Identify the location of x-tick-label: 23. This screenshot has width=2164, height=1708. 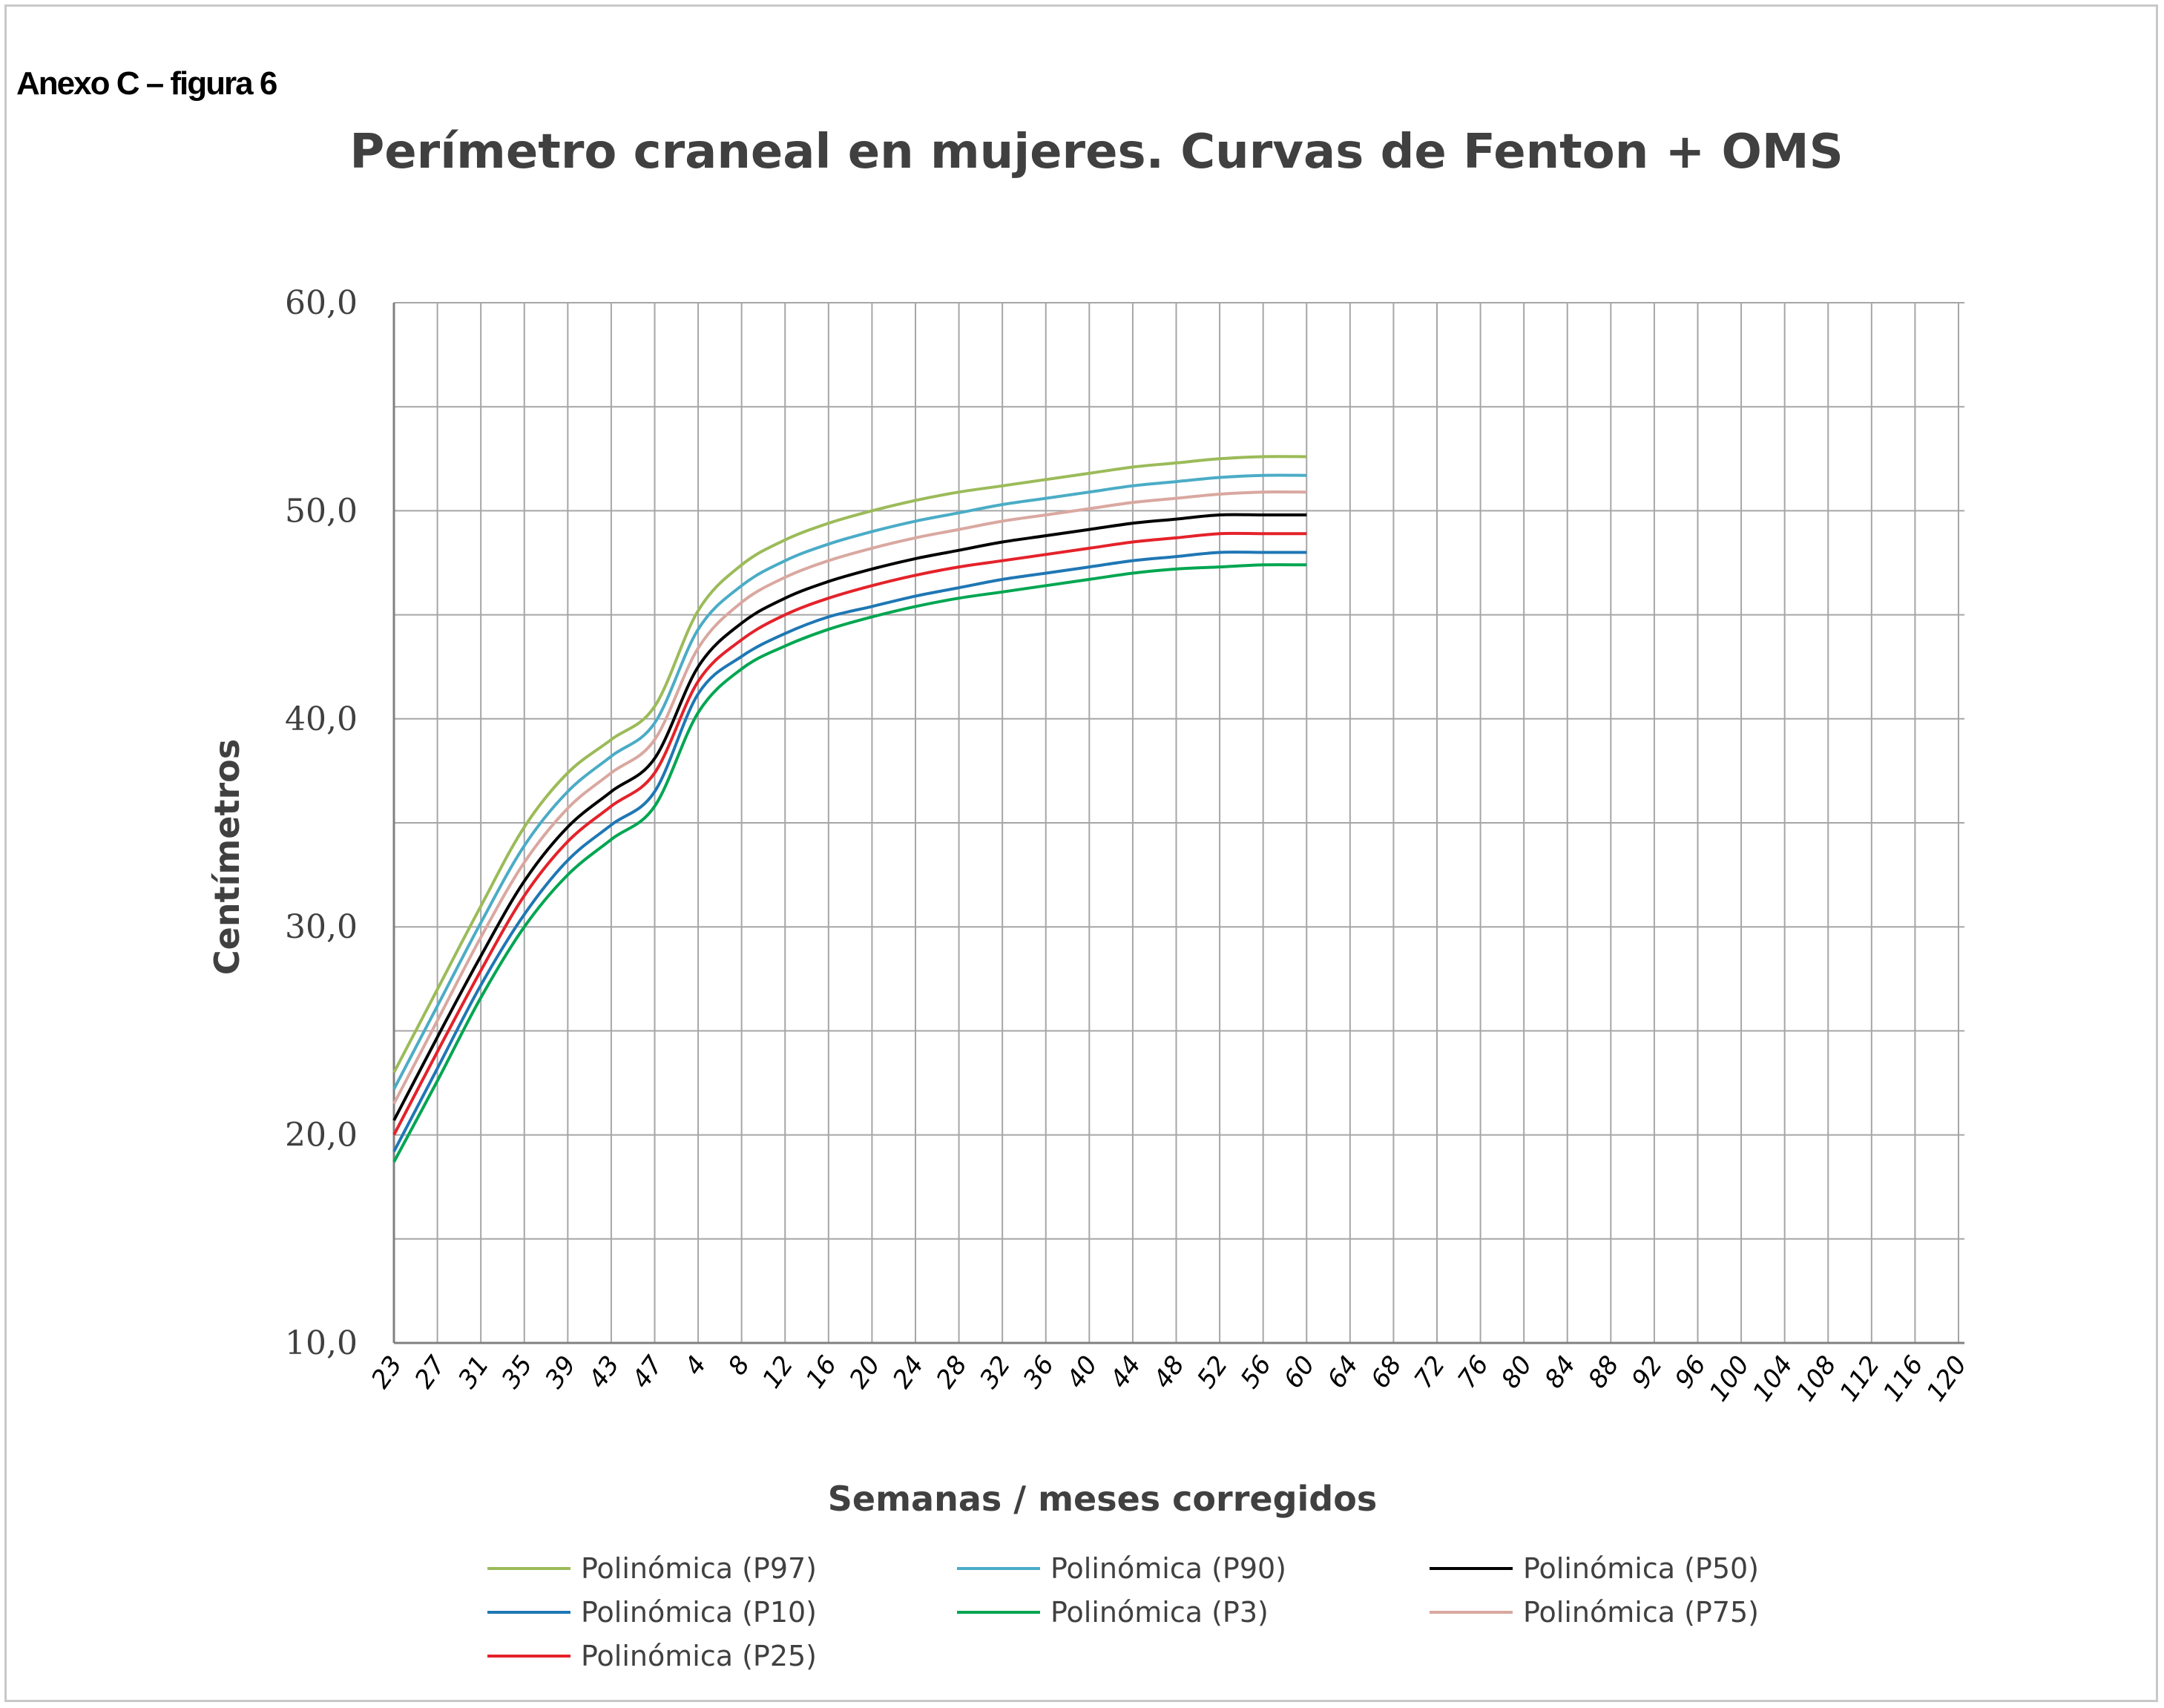
(387, 1371).